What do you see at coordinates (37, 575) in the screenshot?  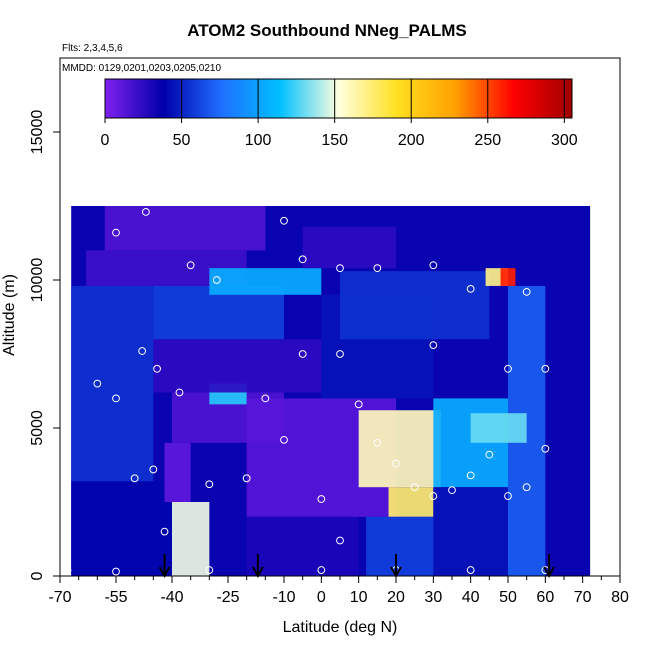 I see `y-tick-label: 0` at bounding box center [37, 575].